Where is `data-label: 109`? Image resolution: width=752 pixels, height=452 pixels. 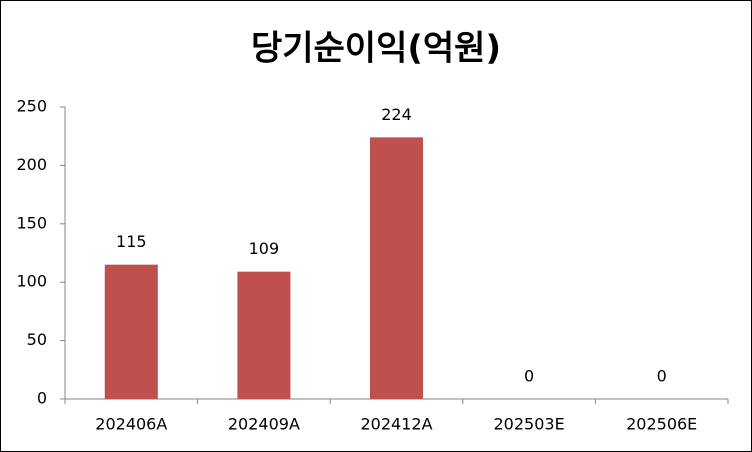 data-label: 109 is located at coordinates (264, 248).